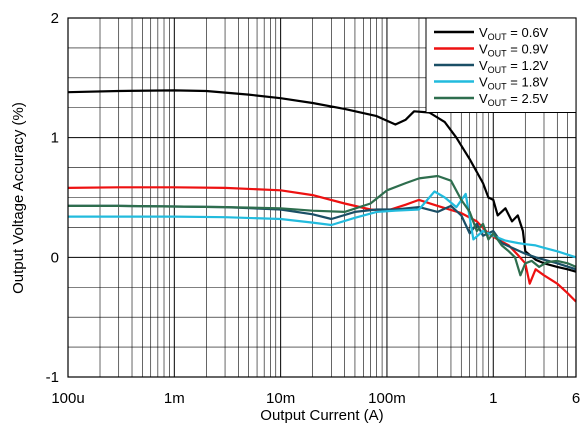  Describe the element at coordinates (55, 138) in the screenshot. I see `y-tick-label: 1` at that location.